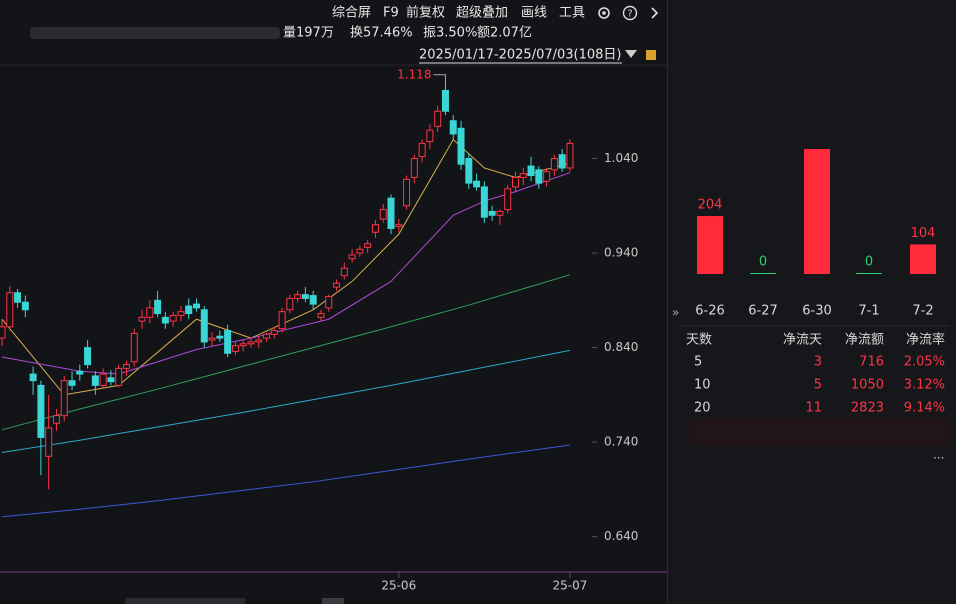 This screenshot has height=604, width=956. I want to click on toolbar-item: F9, so click(391, 13).